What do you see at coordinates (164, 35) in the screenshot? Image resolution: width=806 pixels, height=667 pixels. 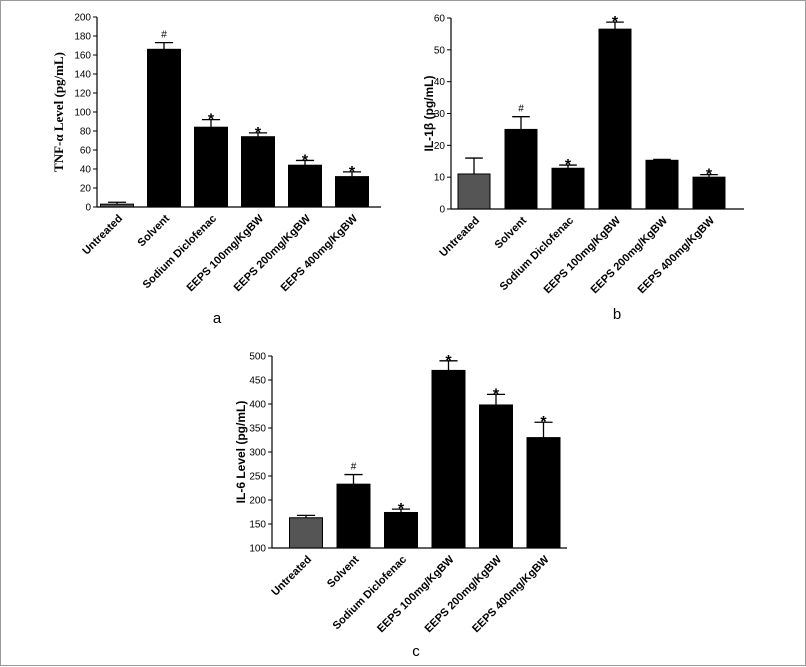 I see `chart-0-significance-hash: #` at bounding box center [164, 35].